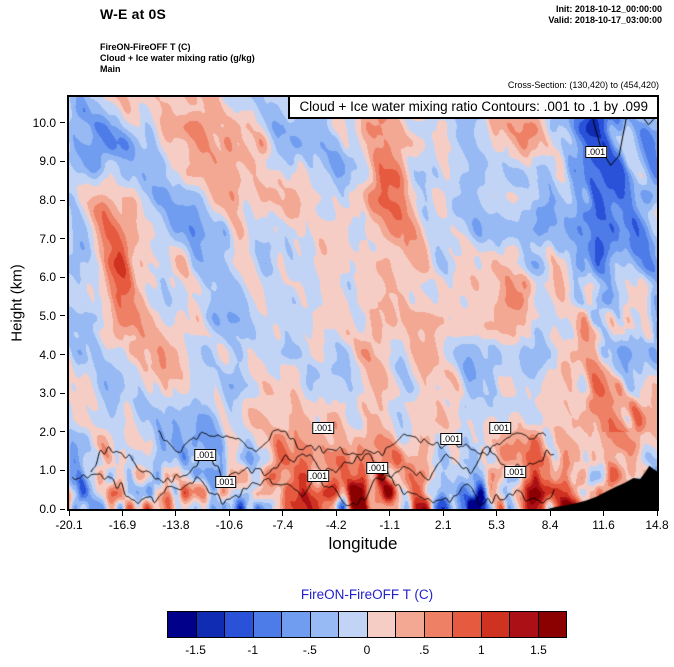 This screenshot has height=667, width=674. What do you see at coordinates (363, 543) in the screenshot?
I see `x-axis-title: longitude` at bounding box center [363, 543].